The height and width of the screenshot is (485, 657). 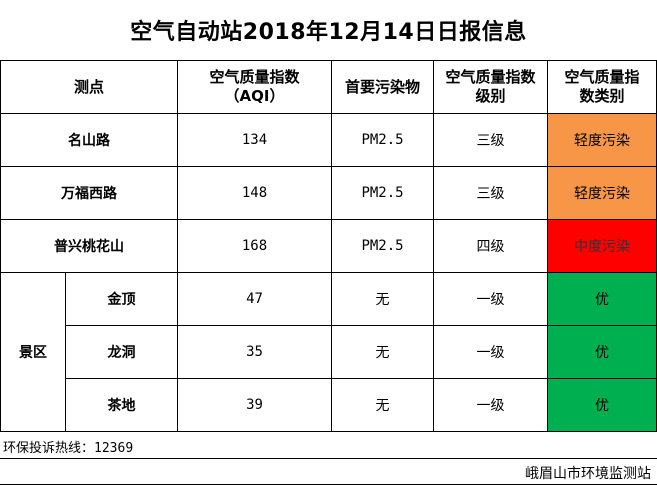 What do you see at coordinates (490, 77) in the screenshot?
I see `header-level-line1: 空气质量指数` at bounding box center [490, 77].